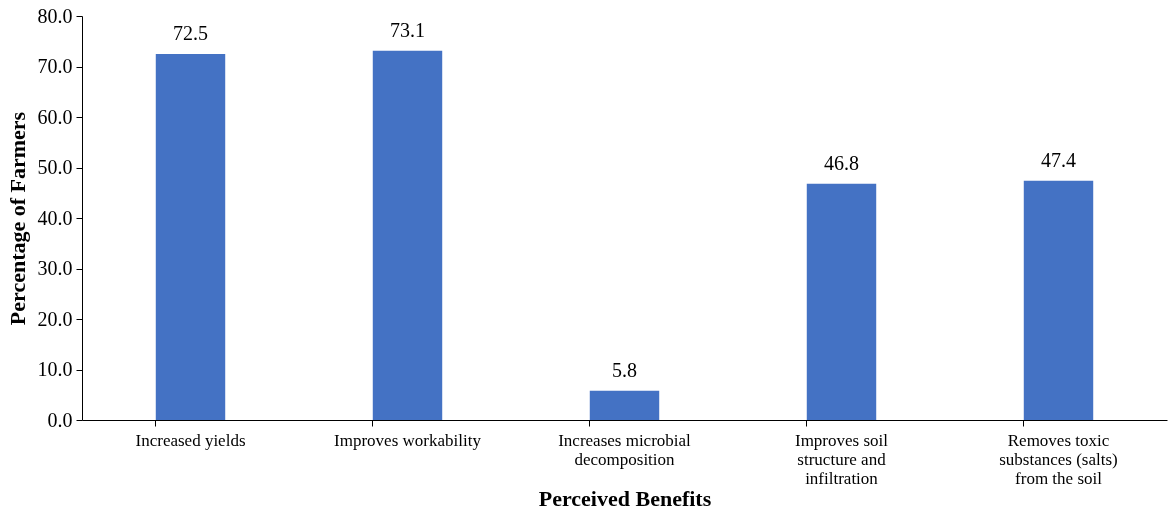 The image size is (1173, 513). I want to click on x-tick-label: Removes toxic substances (salts) from the soil, so click(1058, 459).